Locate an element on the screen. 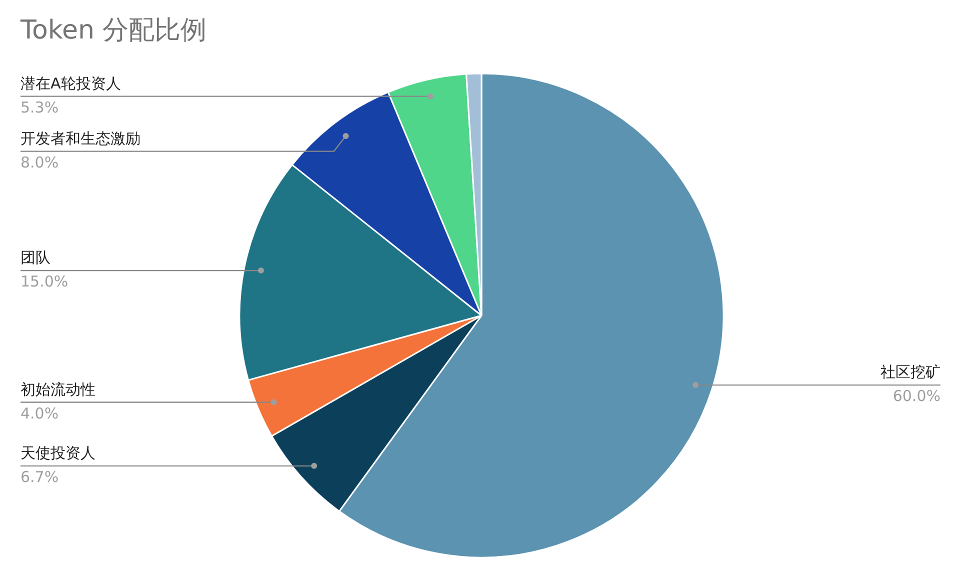 This screenshot has width=960, height=577. data-label: 15.0% is located at coordinates (44, 281).